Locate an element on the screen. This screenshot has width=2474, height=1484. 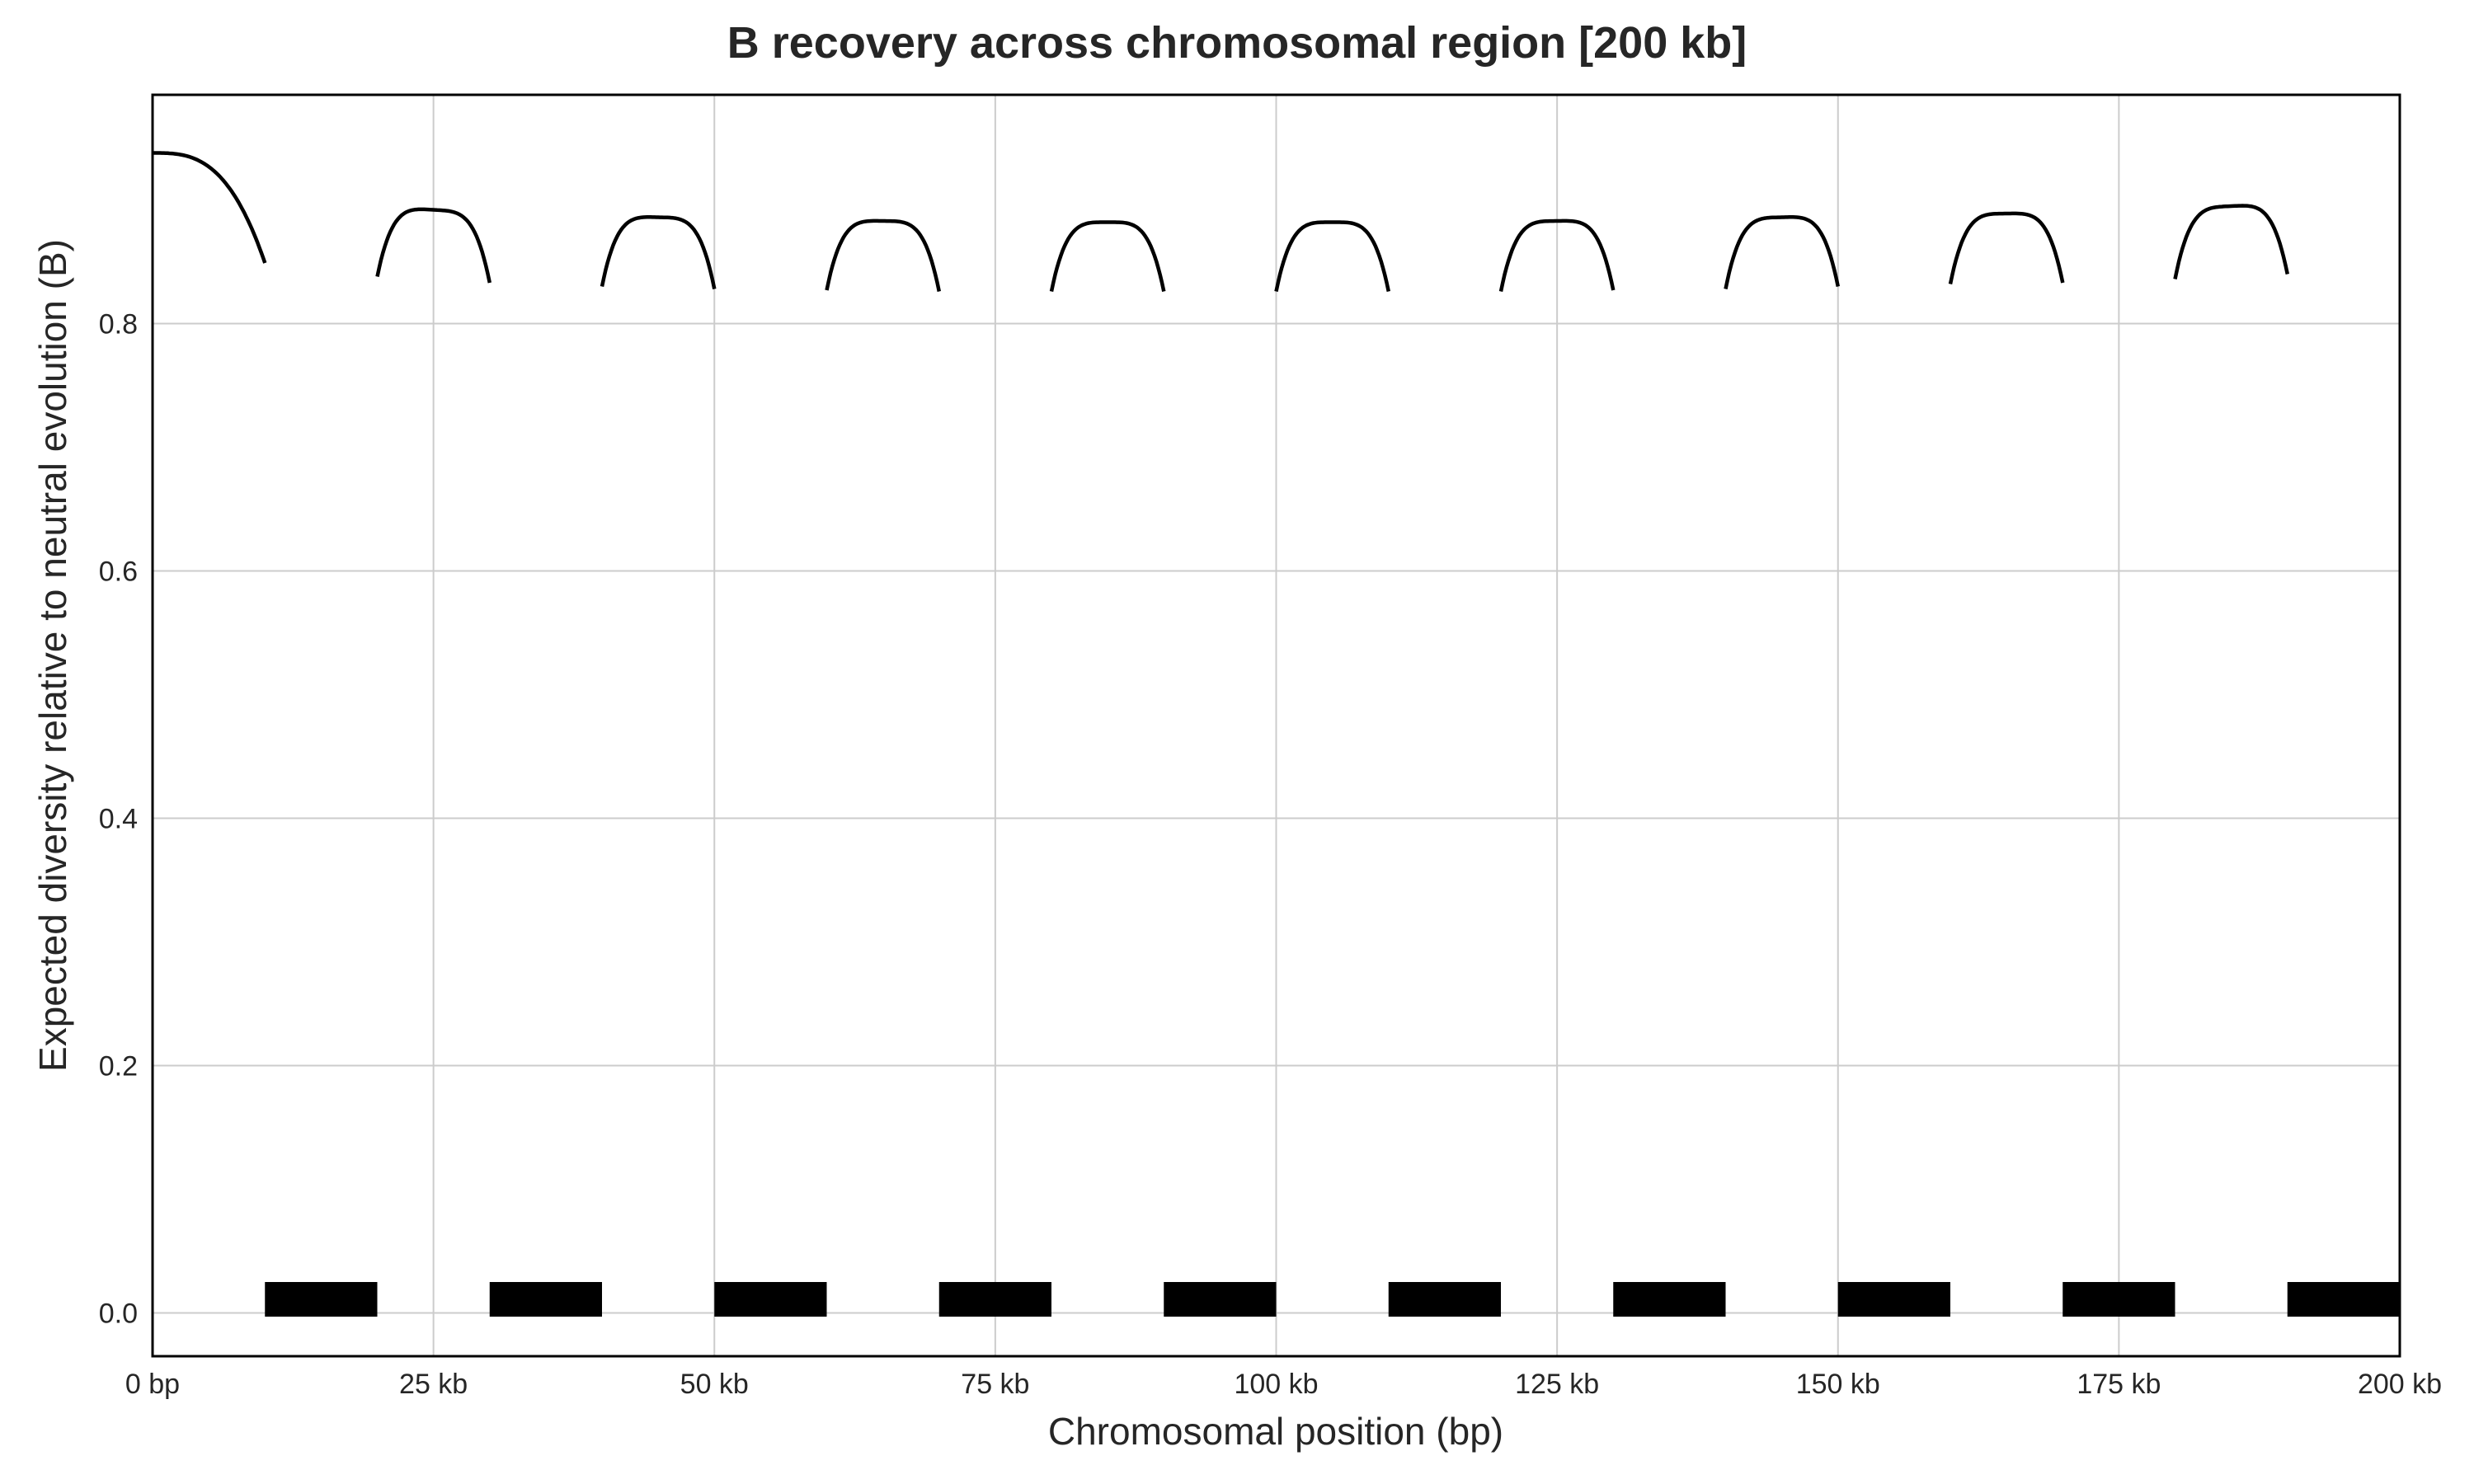
y-tick-label: 0.4 is located at coordinates (118, 819).